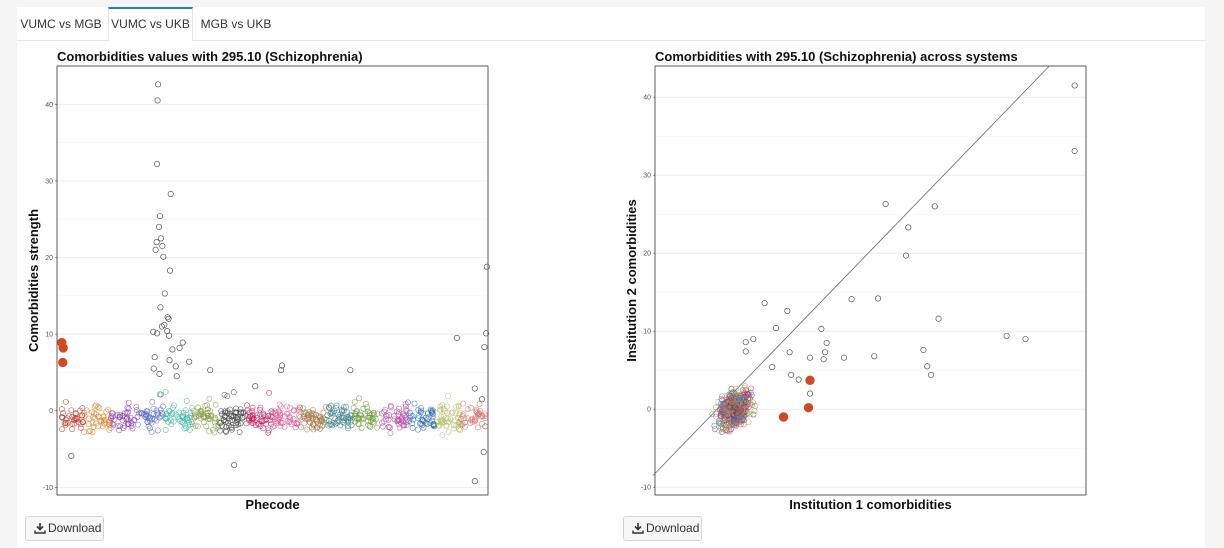 This screenshot has height=548, width=1224. I want to click on highlight-point, so click(808, 407).